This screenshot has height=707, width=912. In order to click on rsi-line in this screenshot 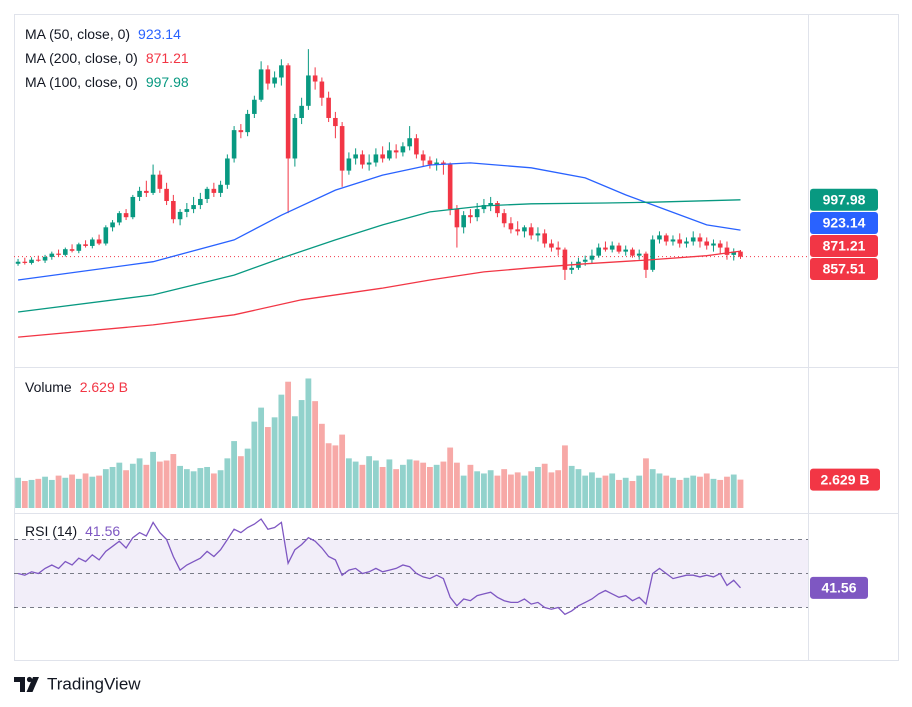, I will do `click(379, 567)`.